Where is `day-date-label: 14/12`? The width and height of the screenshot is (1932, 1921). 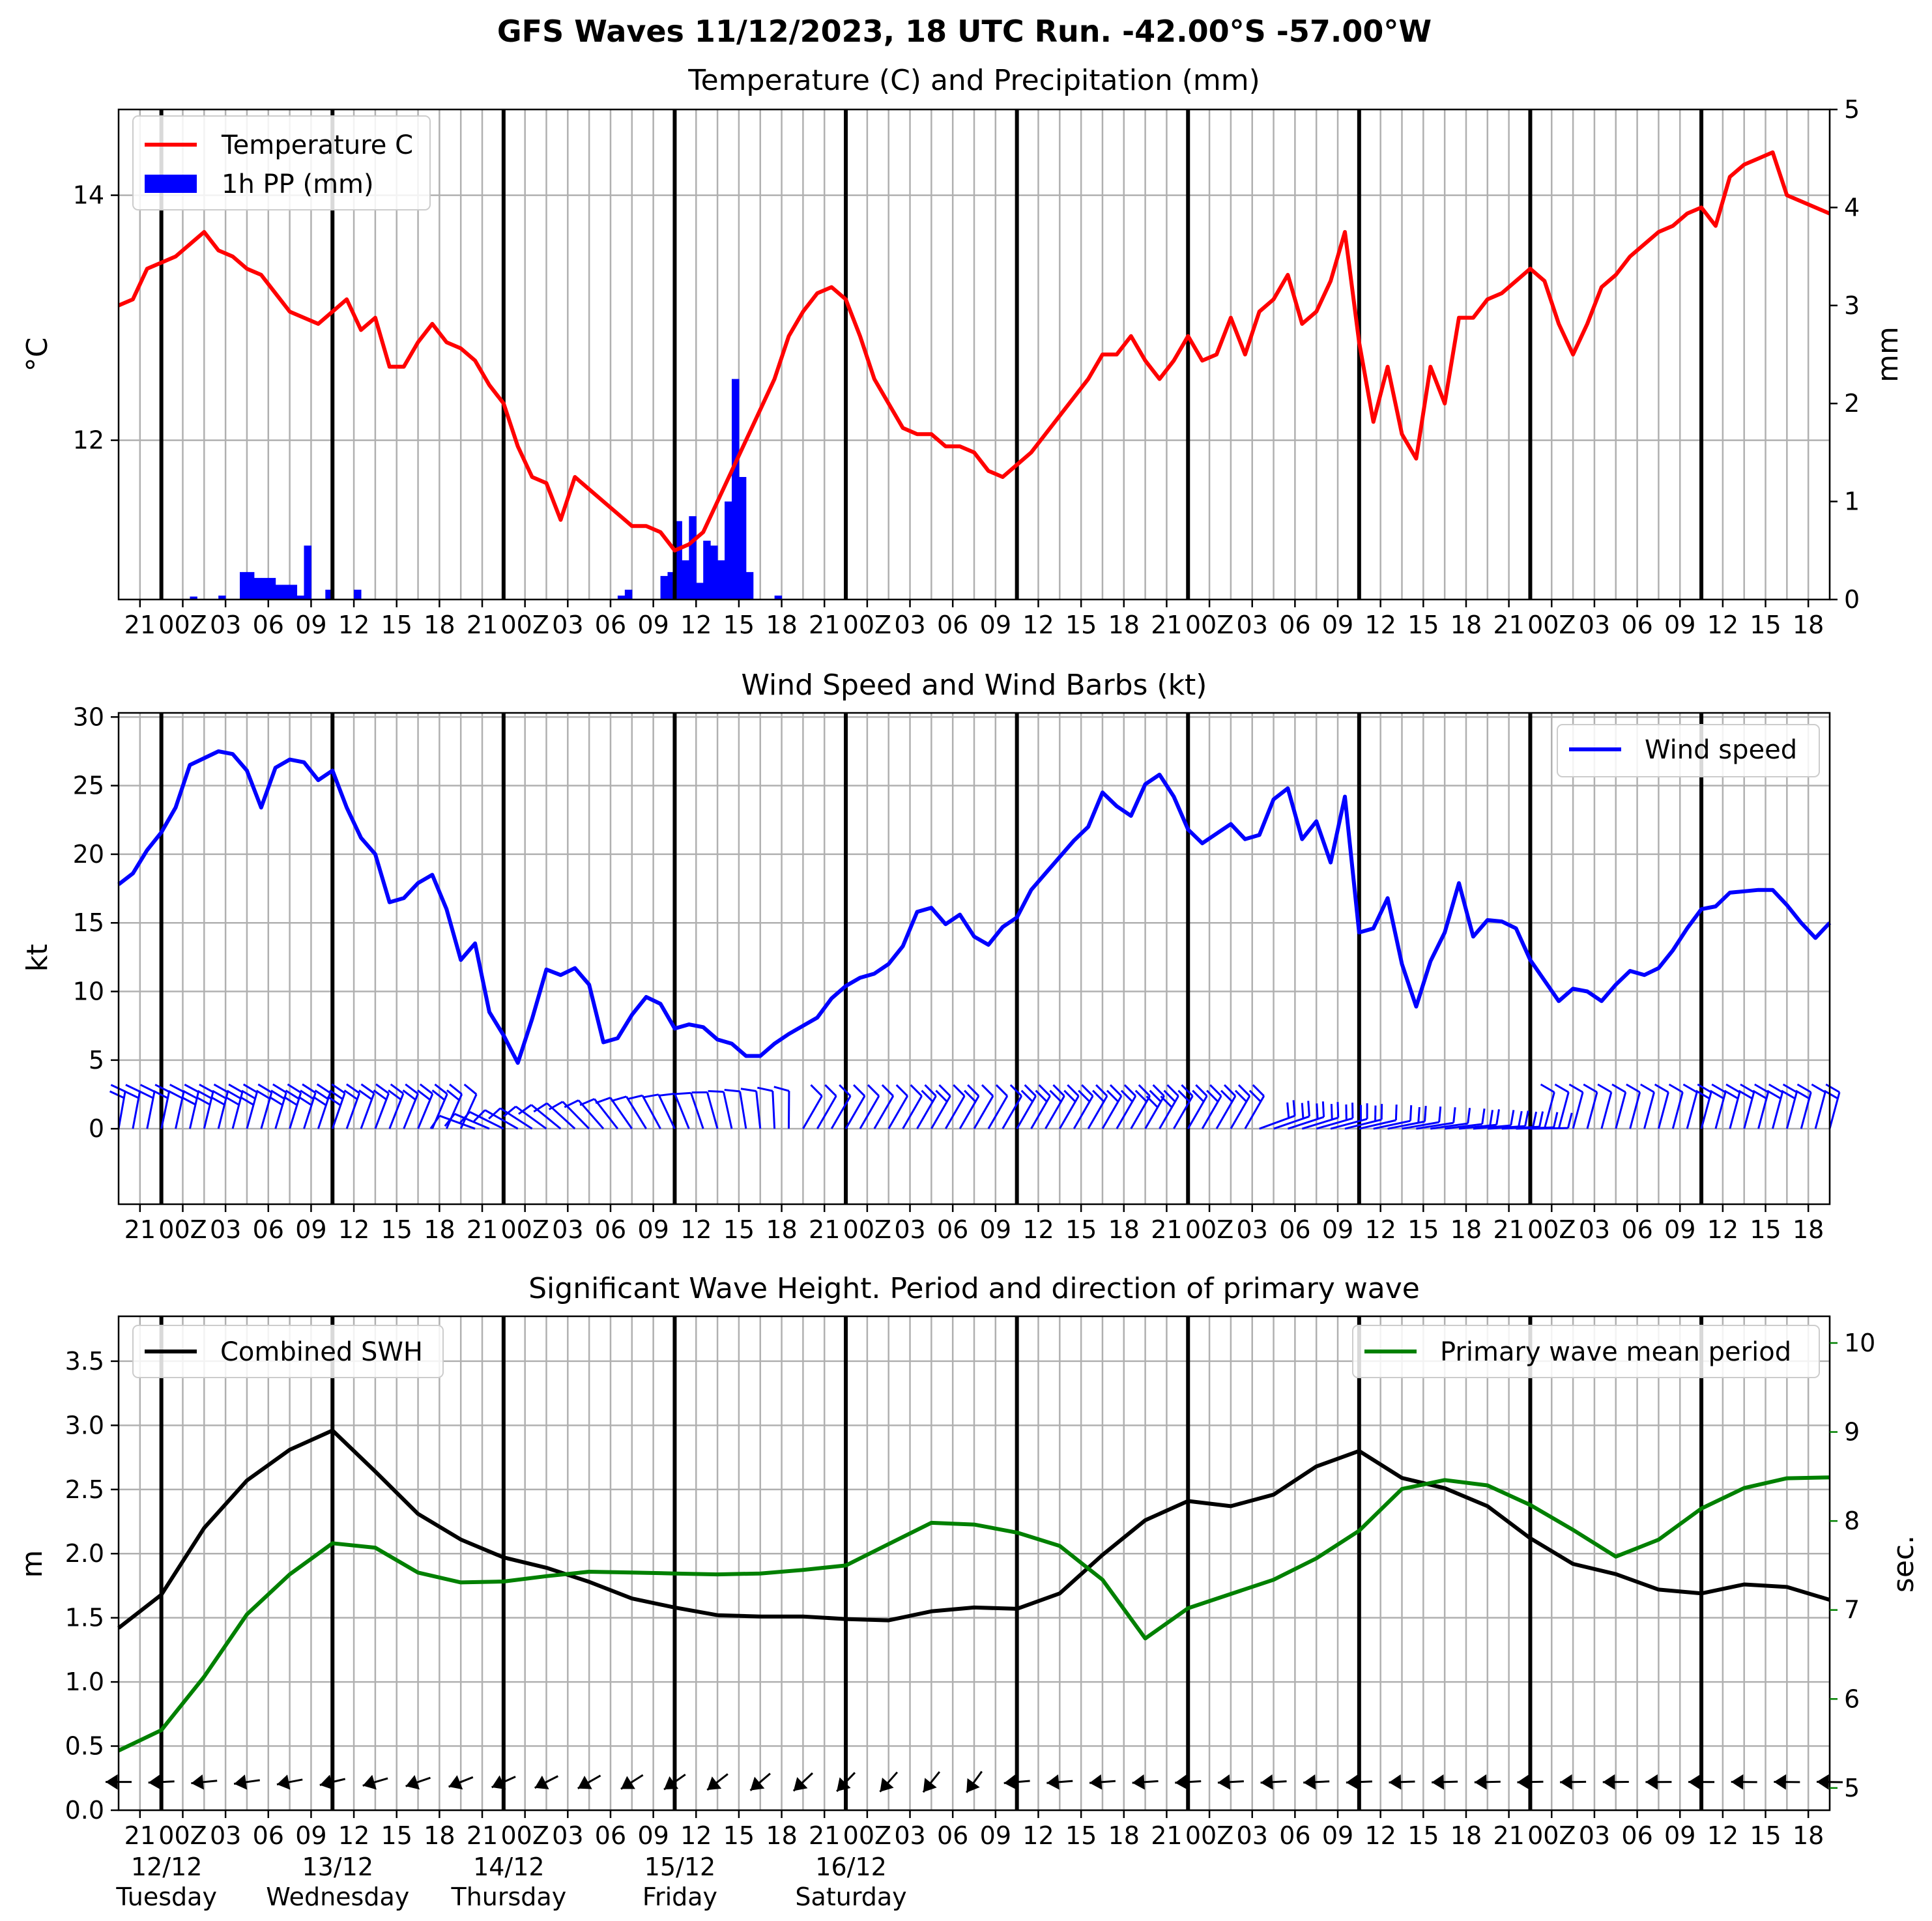 day-date-label: 14/12 is located at coordinates (509, 1867).